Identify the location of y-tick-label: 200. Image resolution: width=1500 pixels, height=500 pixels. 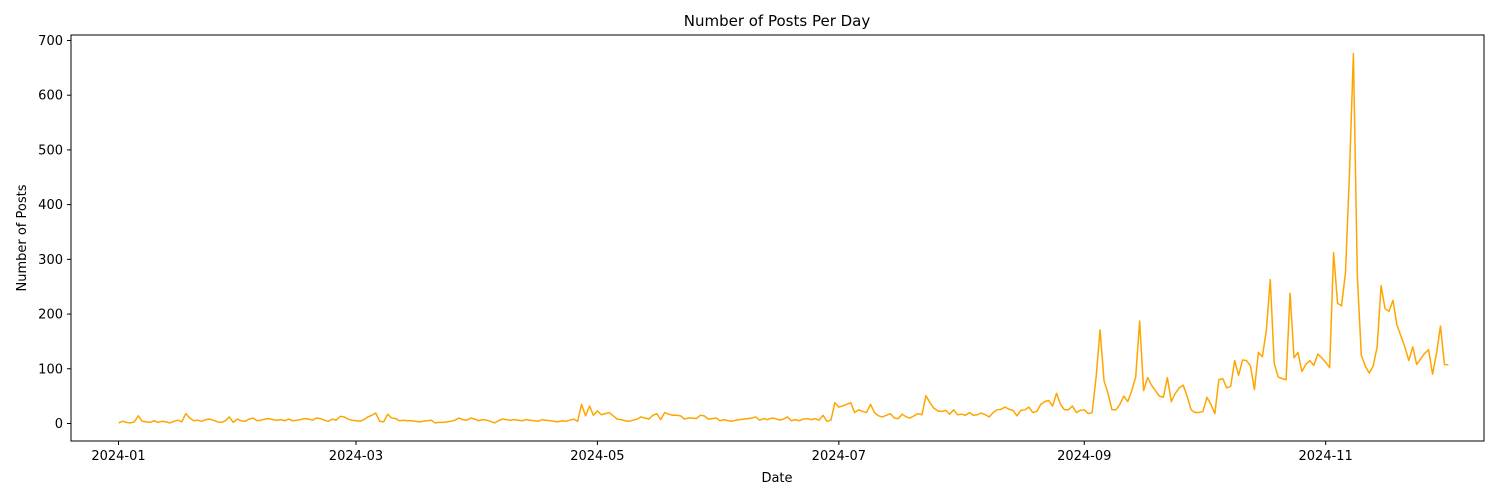
(50, 315).